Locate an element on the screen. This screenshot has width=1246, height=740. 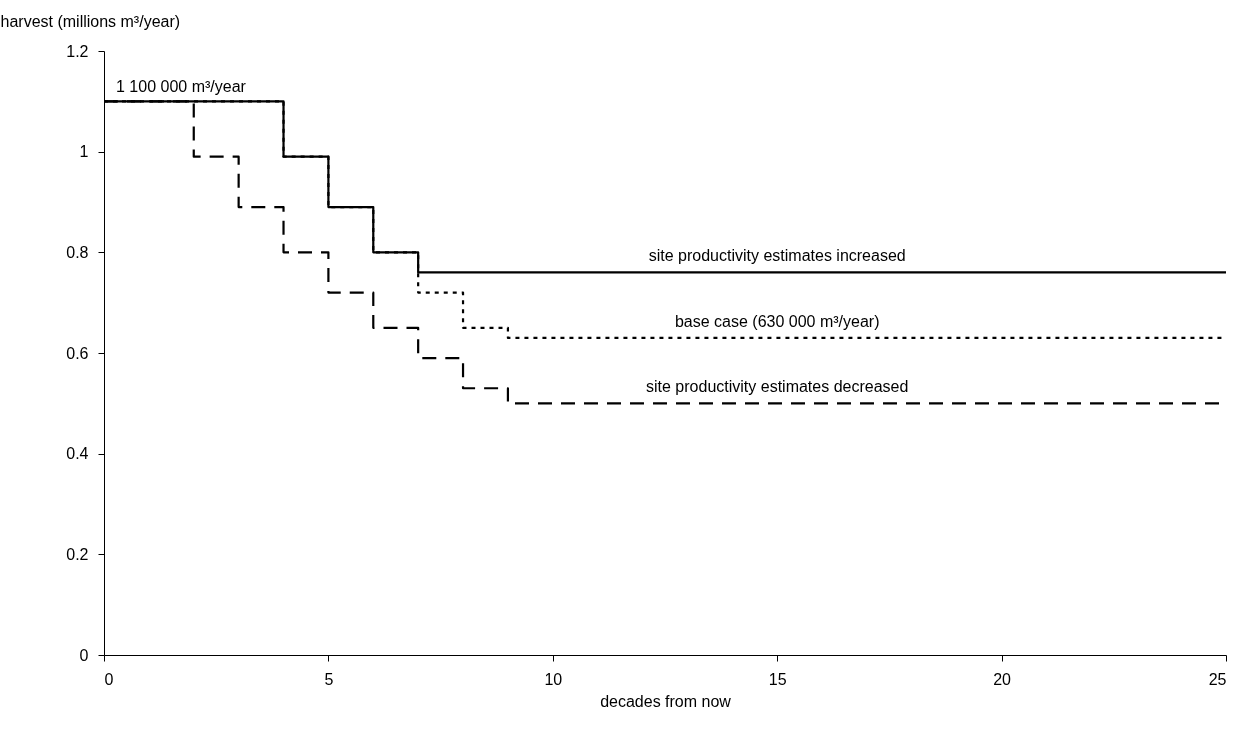
y-tick-label: 0 is located at coordinates (84, 655).